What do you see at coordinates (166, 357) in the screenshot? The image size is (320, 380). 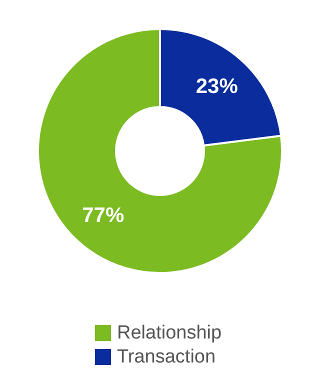 I see `legend-label: Transaction` at bounding box center [166, 357].